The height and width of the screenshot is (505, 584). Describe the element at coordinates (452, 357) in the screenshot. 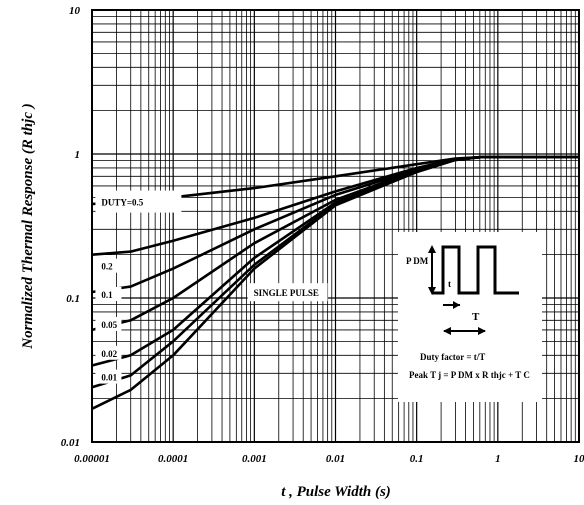

I see `duty-factor-text: Duty factor = t/T` at that location.